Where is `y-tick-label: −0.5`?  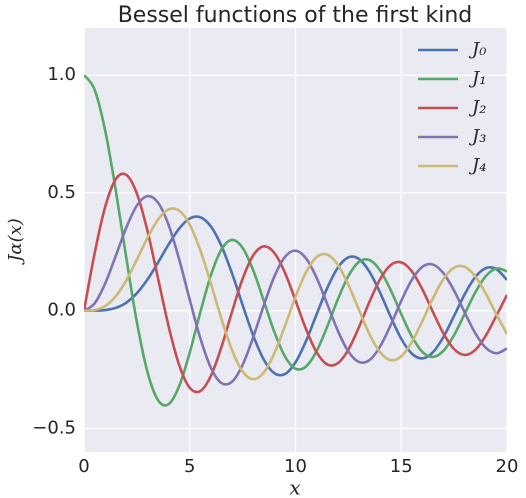 y-tick-label: −0.5 is located at coordinates (54, 427).